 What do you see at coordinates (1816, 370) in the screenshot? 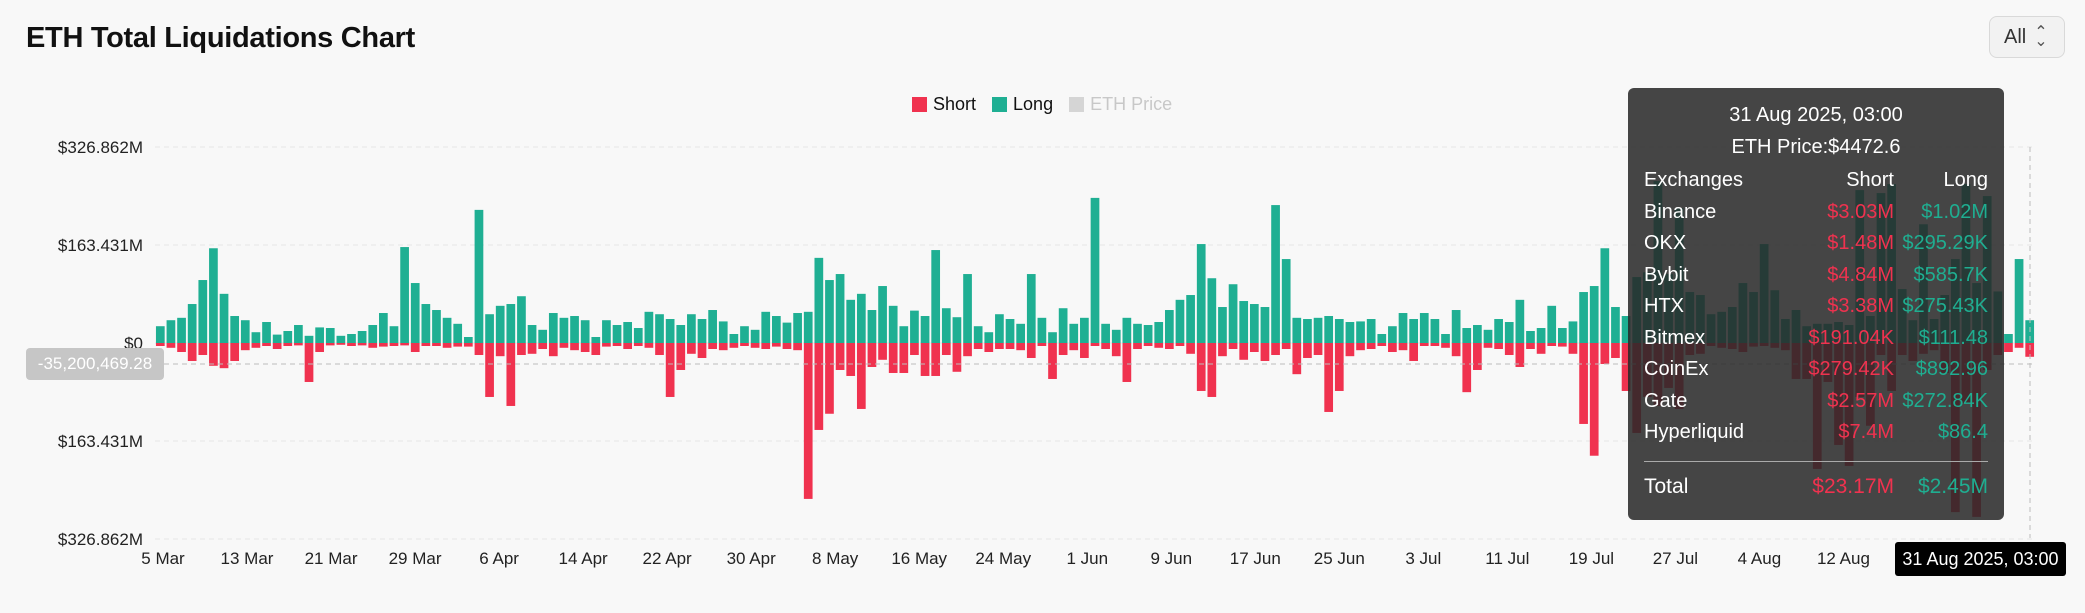
I see `tooltip-row: CoinEx $279.42K $892.96` at bounding box center [1816, 370].